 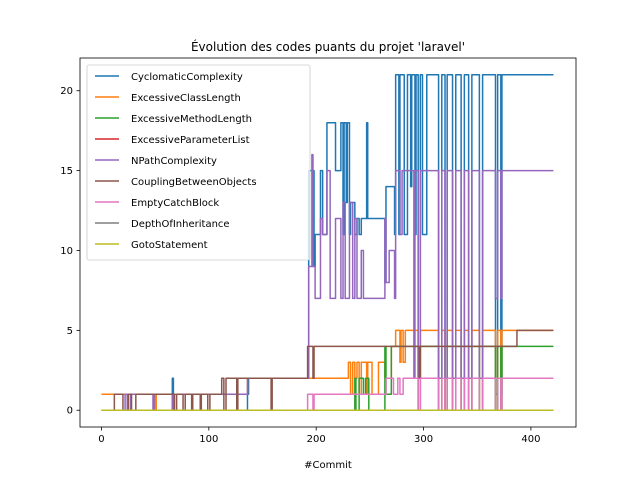 What do you see at coordinates (66, 251) in the screenshot?
I see `y-tick-label: 10` at bounding box center [66, 251].